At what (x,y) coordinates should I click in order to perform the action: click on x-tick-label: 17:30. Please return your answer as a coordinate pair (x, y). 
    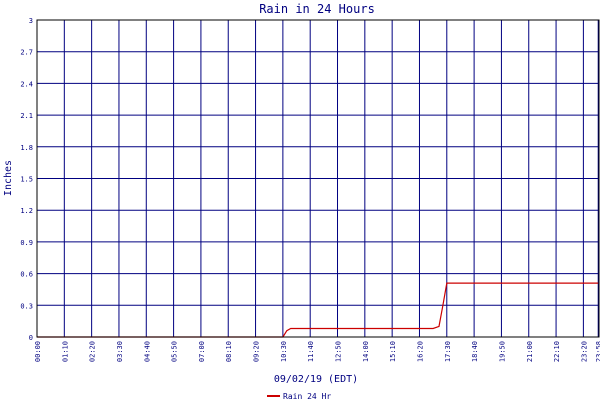
    Looking at the image, I should click on (448, 351).